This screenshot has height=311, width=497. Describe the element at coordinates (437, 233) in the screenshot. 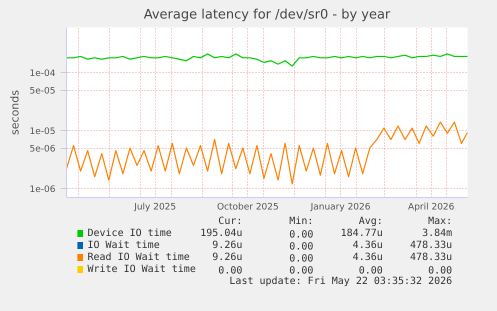

I see `text: 3.84m` at that location.